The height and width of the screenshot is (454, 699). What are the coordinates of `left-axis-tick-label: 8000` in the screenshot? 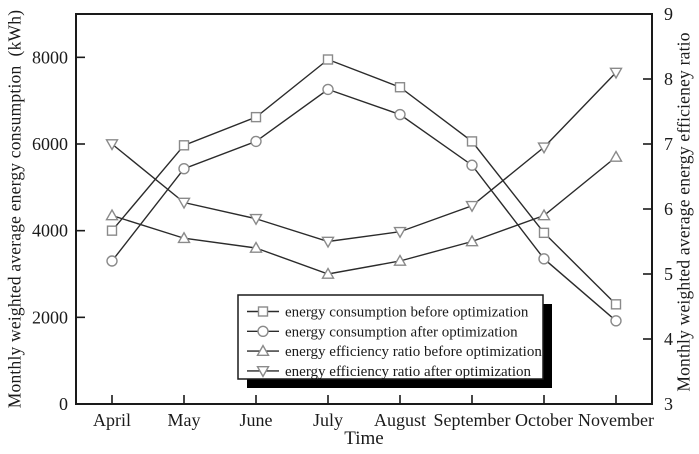 It's located at (50, 57).